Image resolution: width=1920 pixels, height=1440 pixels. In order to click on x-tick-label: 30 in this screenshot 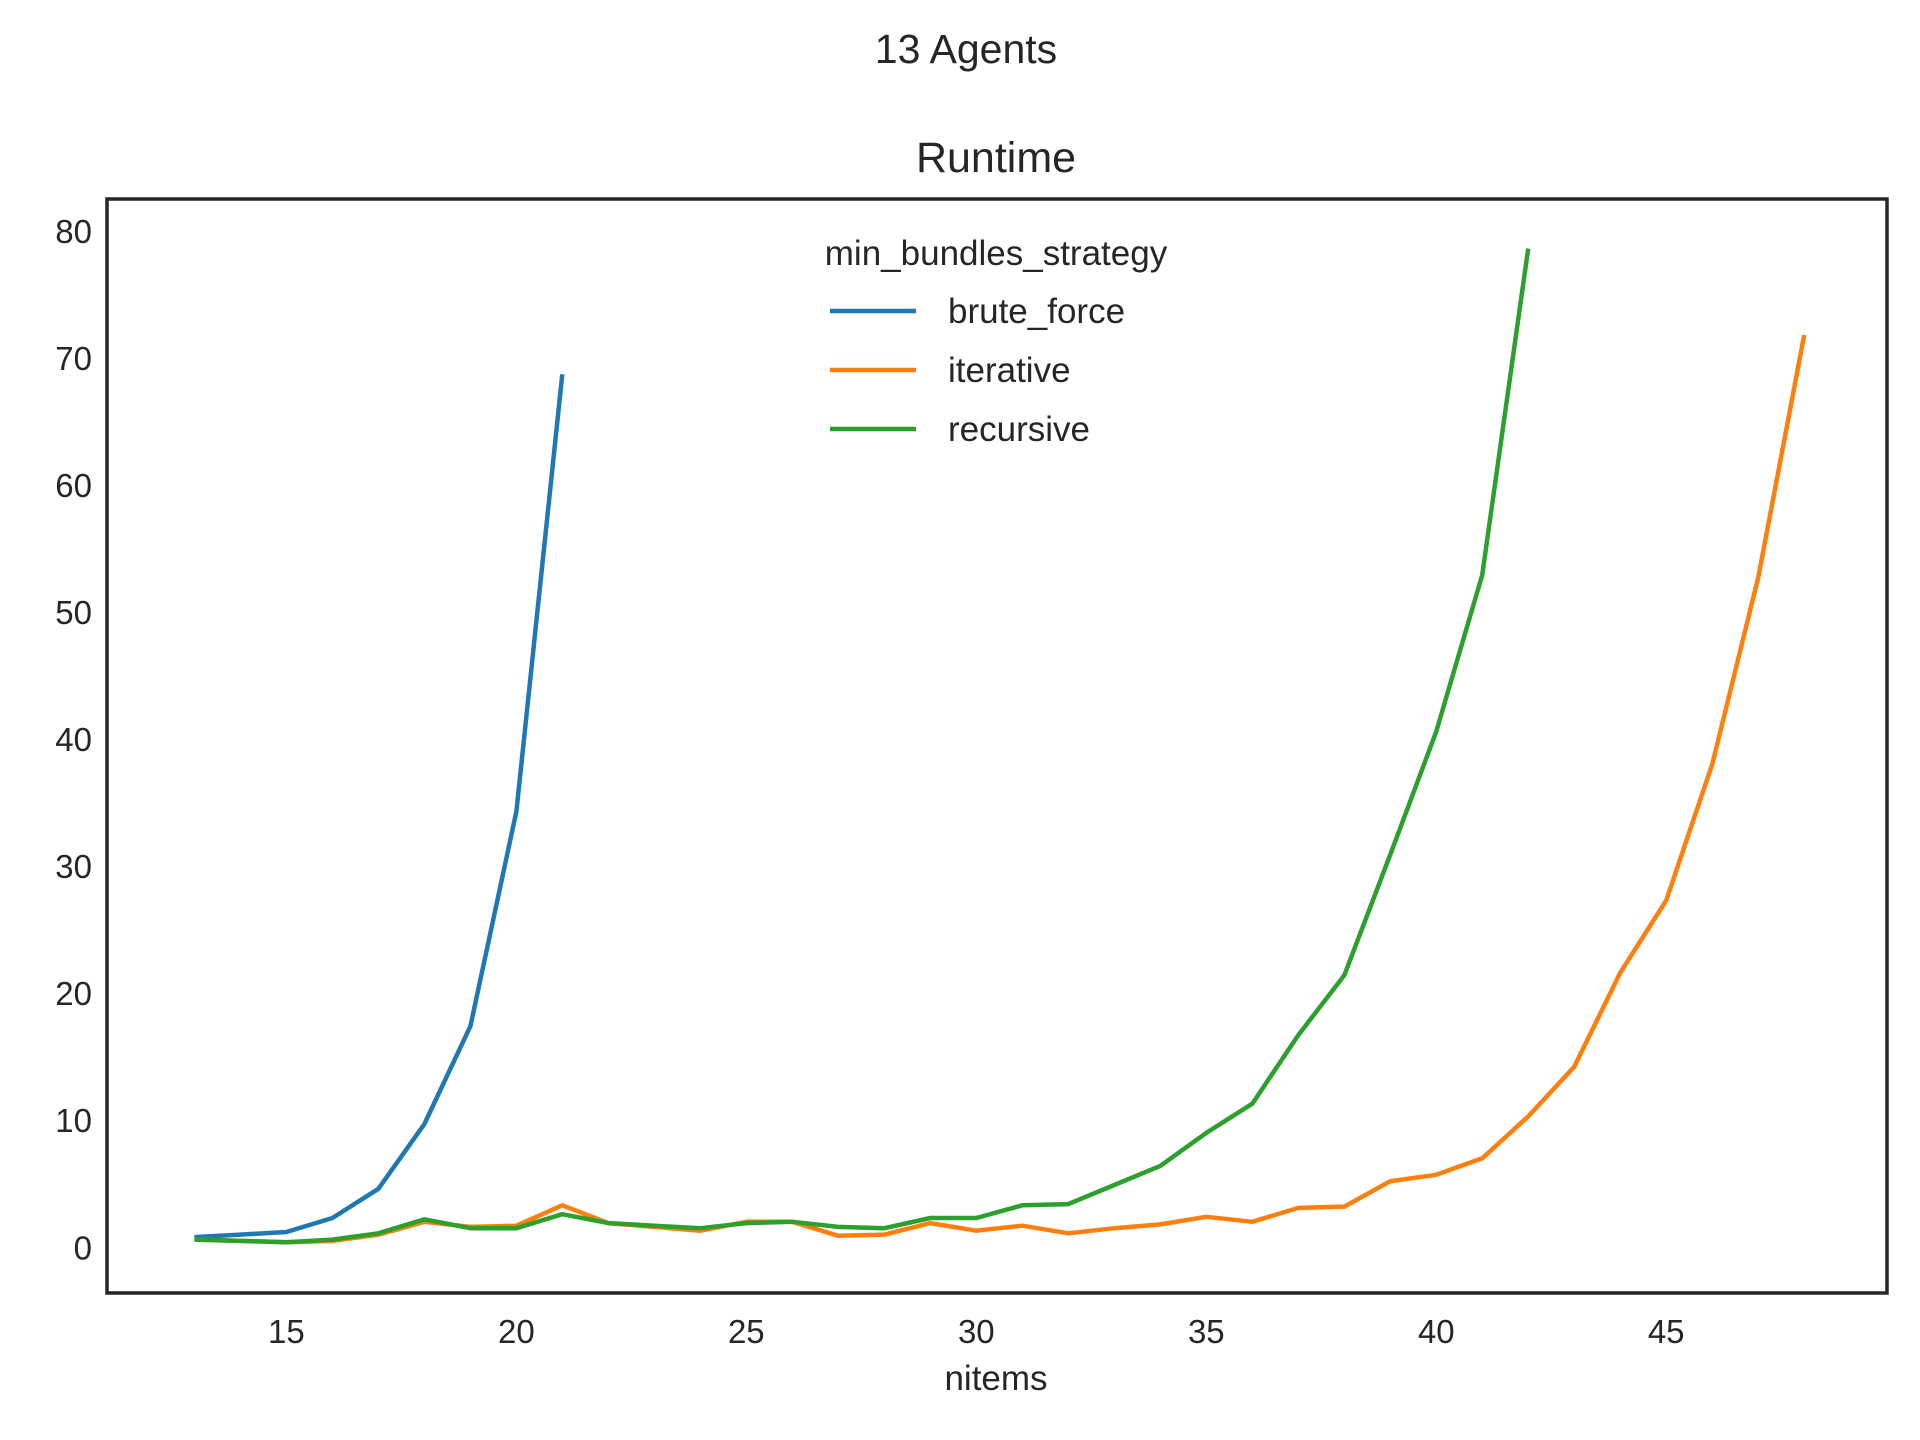, I will do `click(976, 1331)`.